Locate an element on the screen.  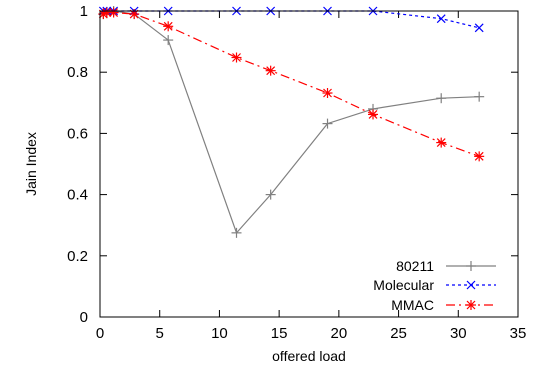
x-tick-label: 35 is located at coordinates (518, 333).